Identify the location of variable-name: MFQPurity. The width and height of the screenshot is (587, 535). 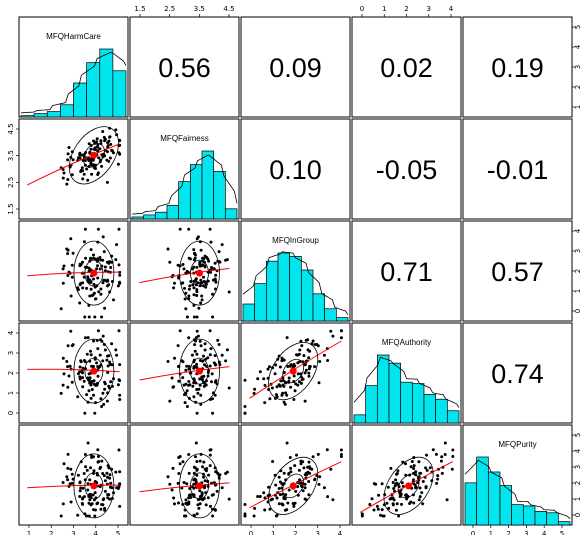
(517, 444).